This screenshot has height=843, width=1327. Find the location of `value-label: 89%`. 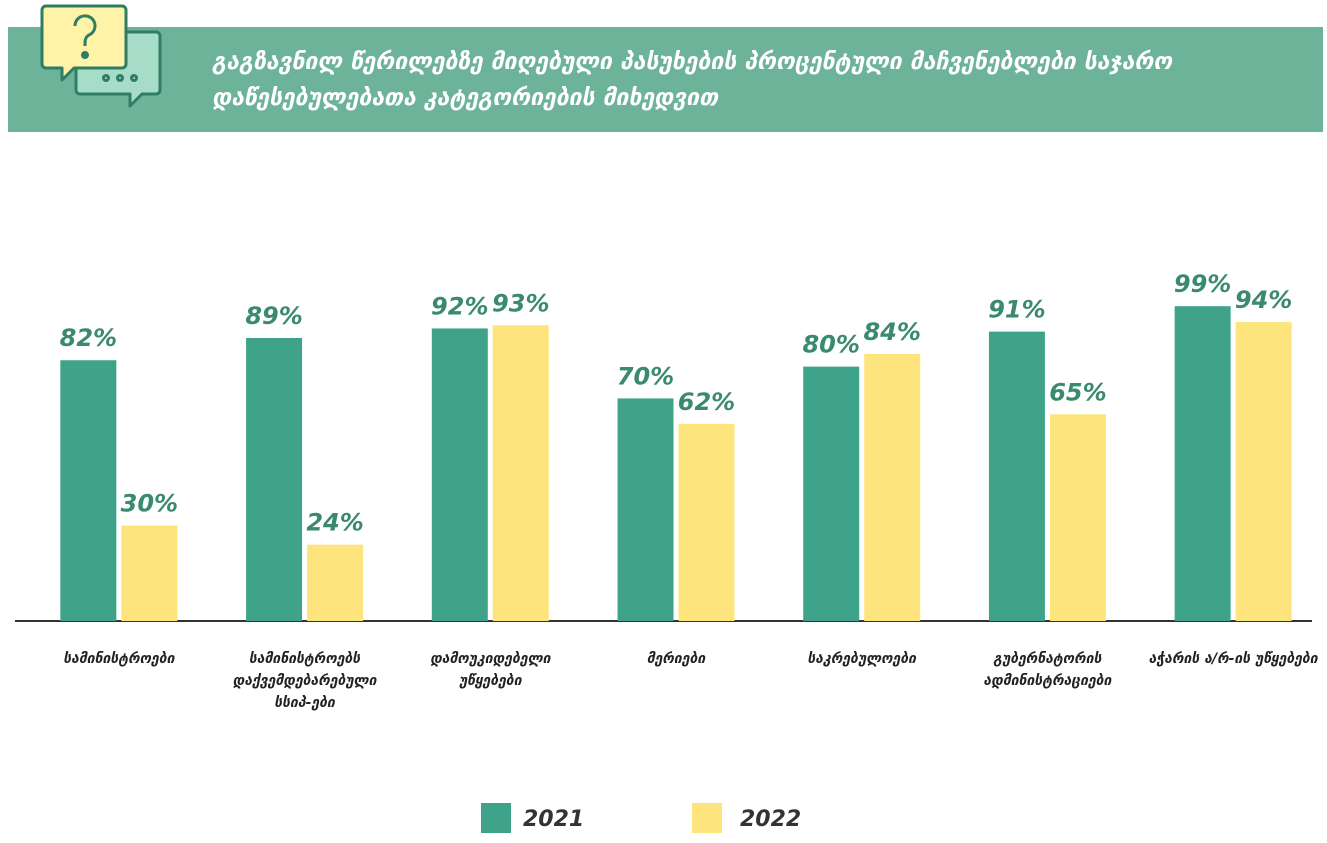

value-label: 89% is located at coordinates (273, 316).